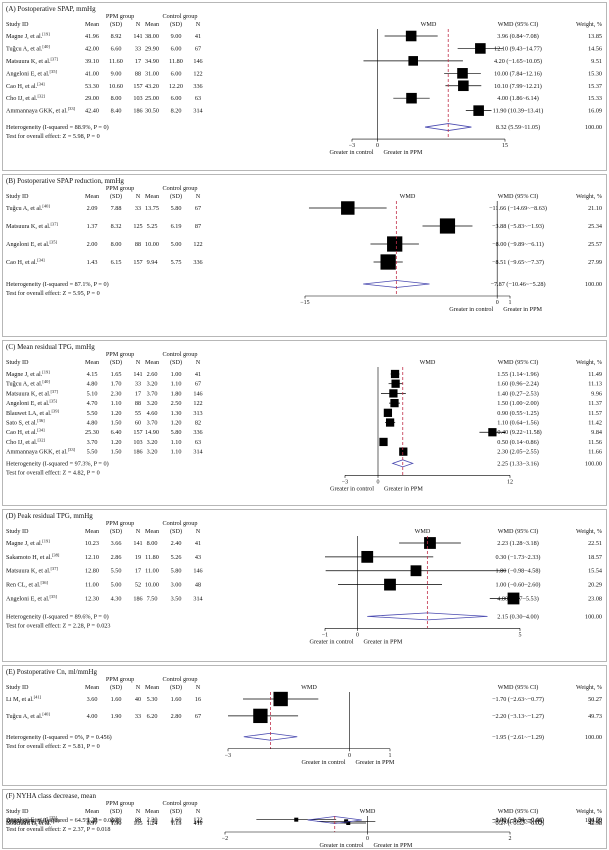 The width and height of the screenshot is (609, 850). I want to click on control-n: 122, so click(197, 820).